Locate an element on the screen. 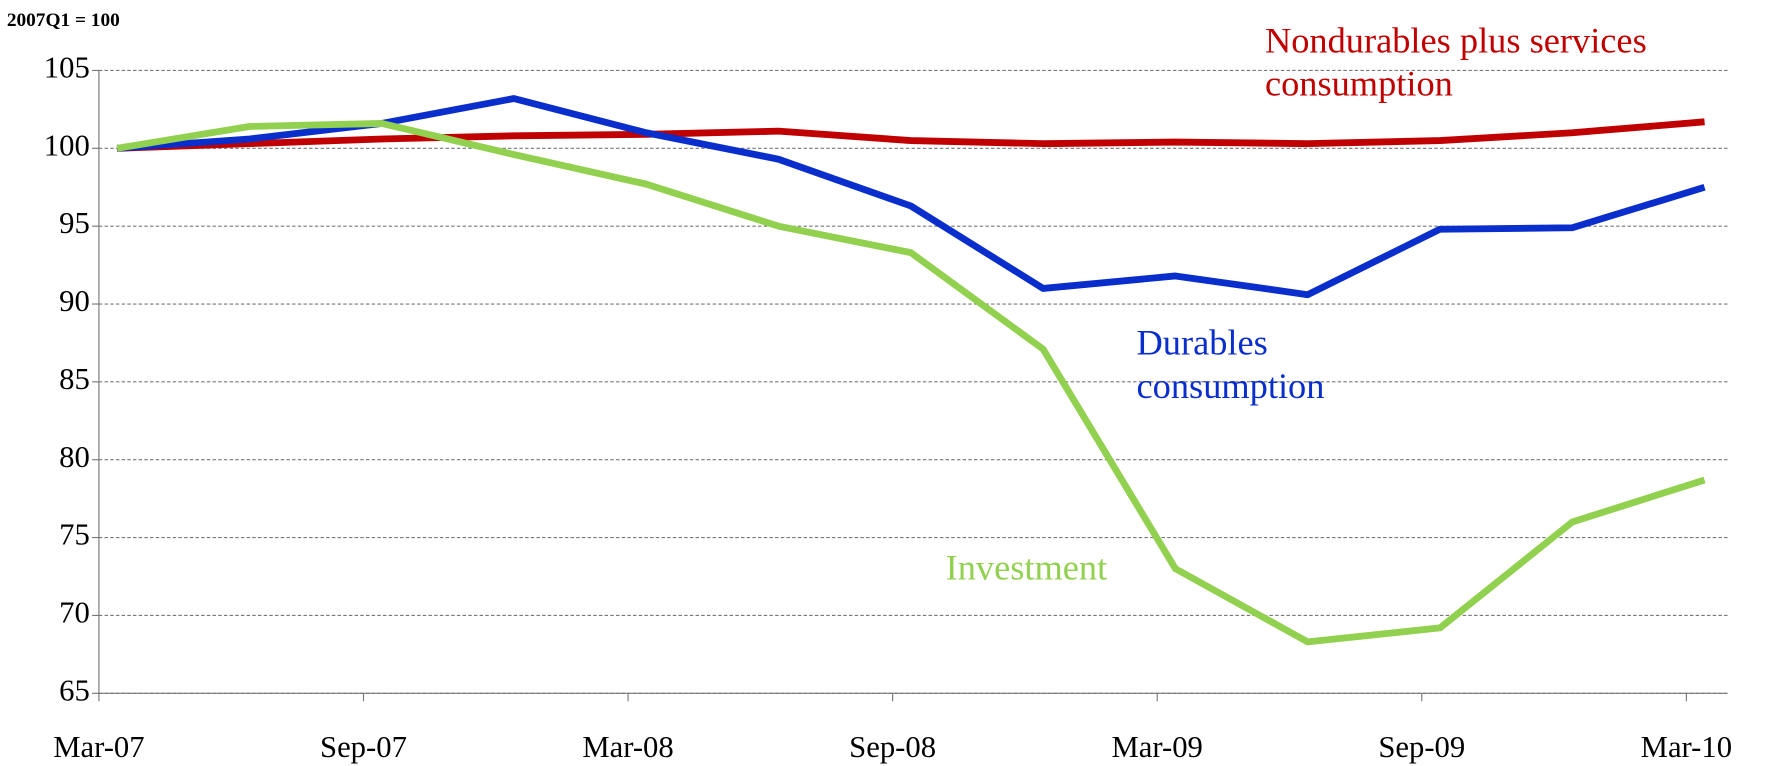  y-tick-label: 85 is located at coordinates (74, 379).